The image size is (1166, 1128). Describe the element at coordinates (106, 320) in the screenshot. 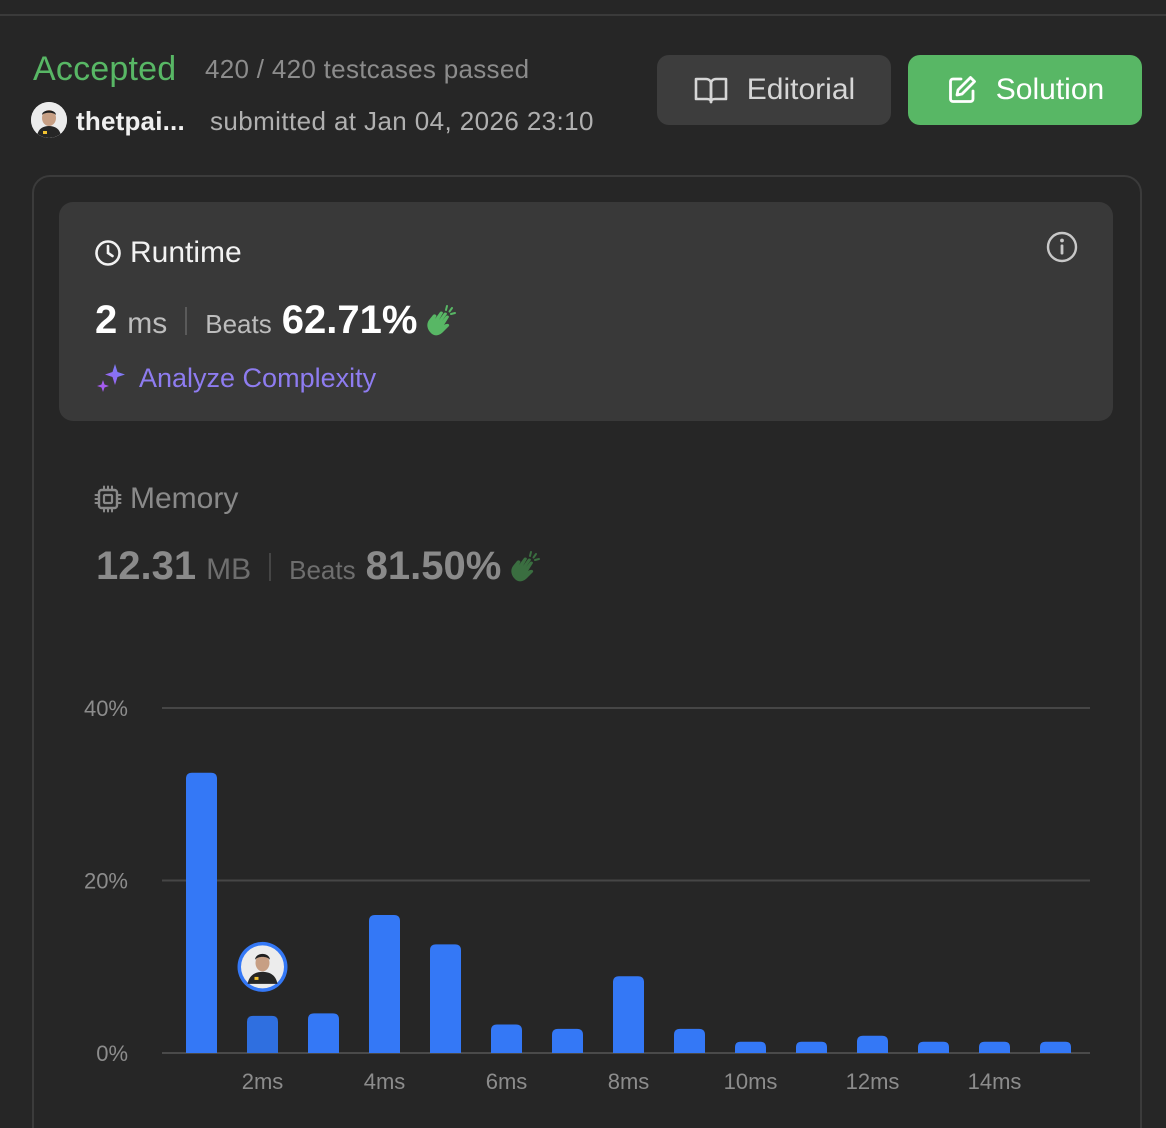

I see `runtime-value: 2` at that location.